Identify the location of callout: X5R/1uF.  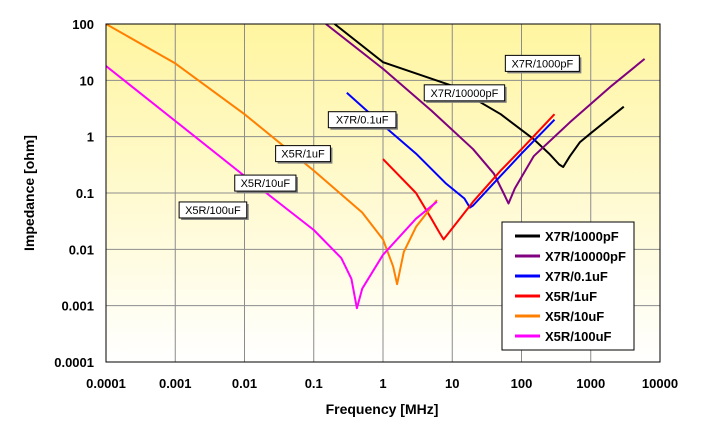
(304, 154).